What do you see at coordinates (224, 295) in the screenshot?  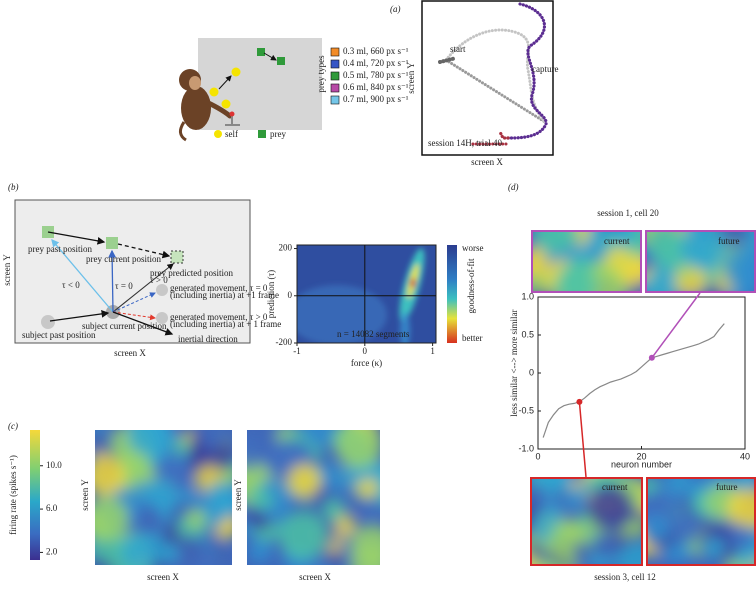 I see `label: (including inertia) at +1 frame` at bounding box center [224, 295].